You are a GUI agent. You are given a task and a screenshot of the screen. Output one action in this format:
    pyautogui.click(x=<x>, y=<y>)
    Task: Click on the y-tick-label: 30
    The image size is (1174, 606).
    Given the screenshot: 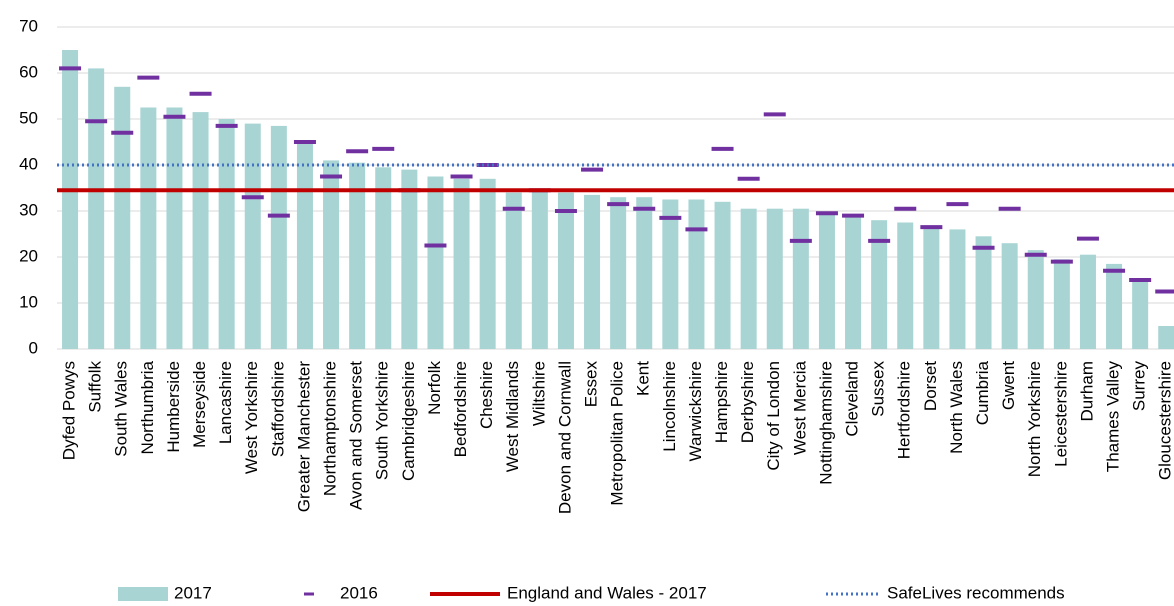 What is the action you would take?
    pyautogui.click(x=28, y=209)
    